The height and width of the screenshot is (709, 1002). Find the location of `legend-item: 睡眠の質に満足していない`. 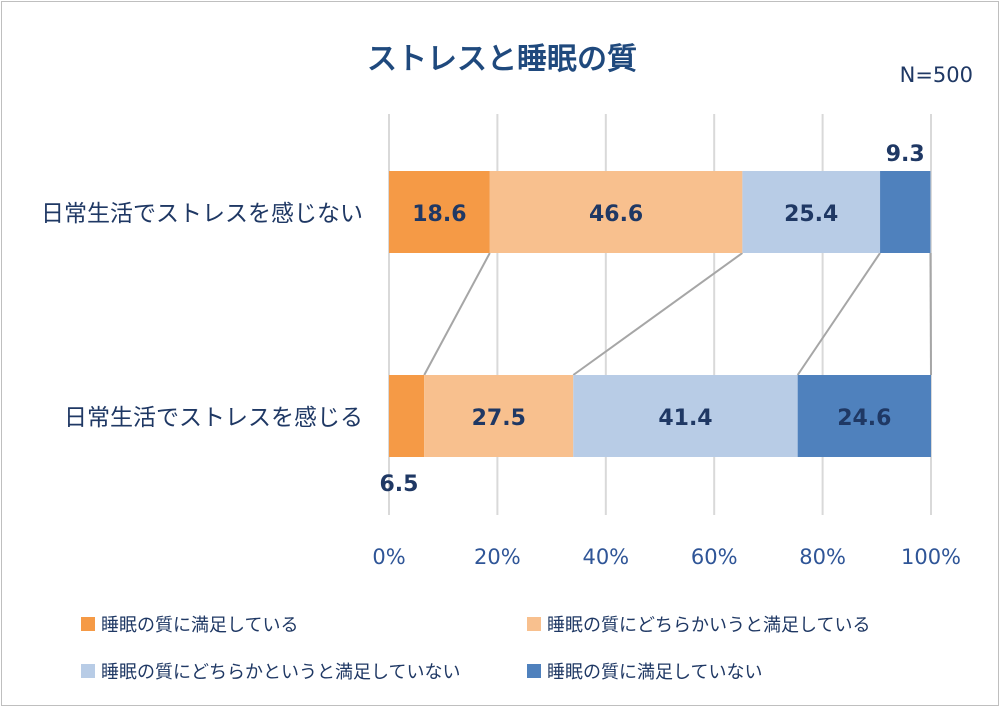

legend-item: 睡眠の質に満足していない is located at coordinates (644, 672).